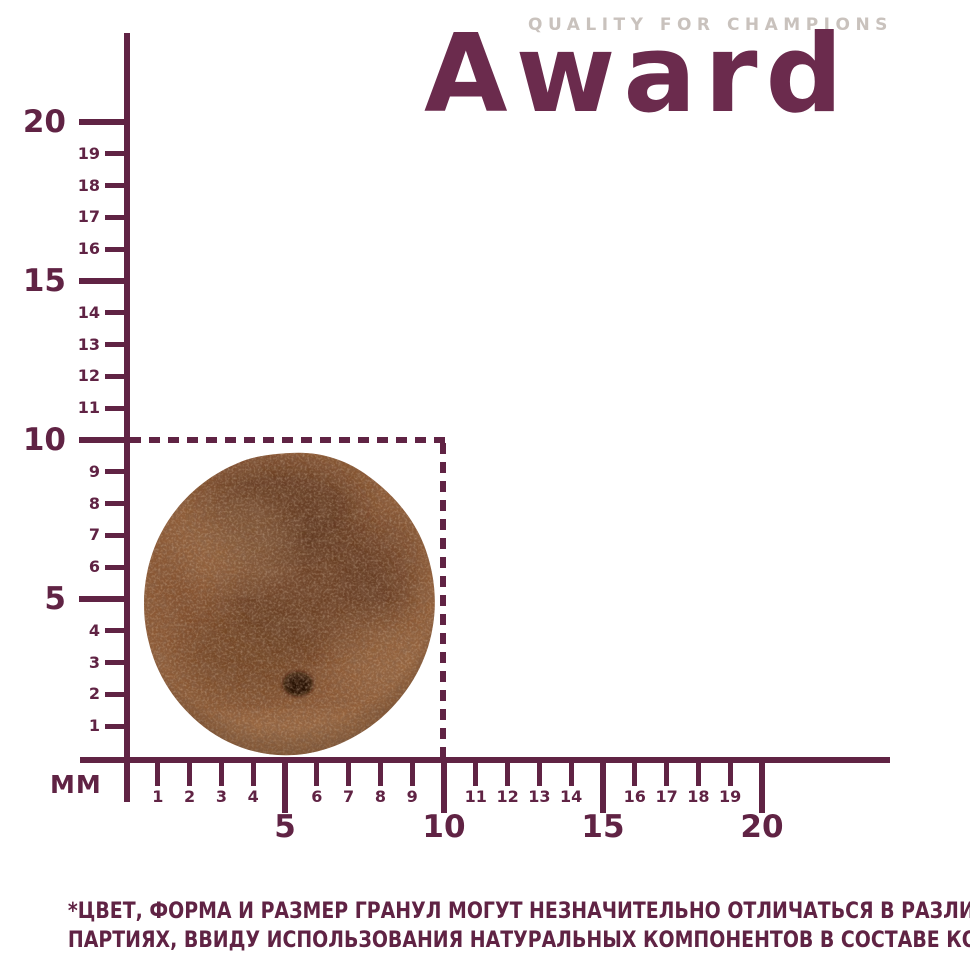  Describe the element at coordinates (76, 784) in the screenshot. I see `unit-label: MM` at that location.